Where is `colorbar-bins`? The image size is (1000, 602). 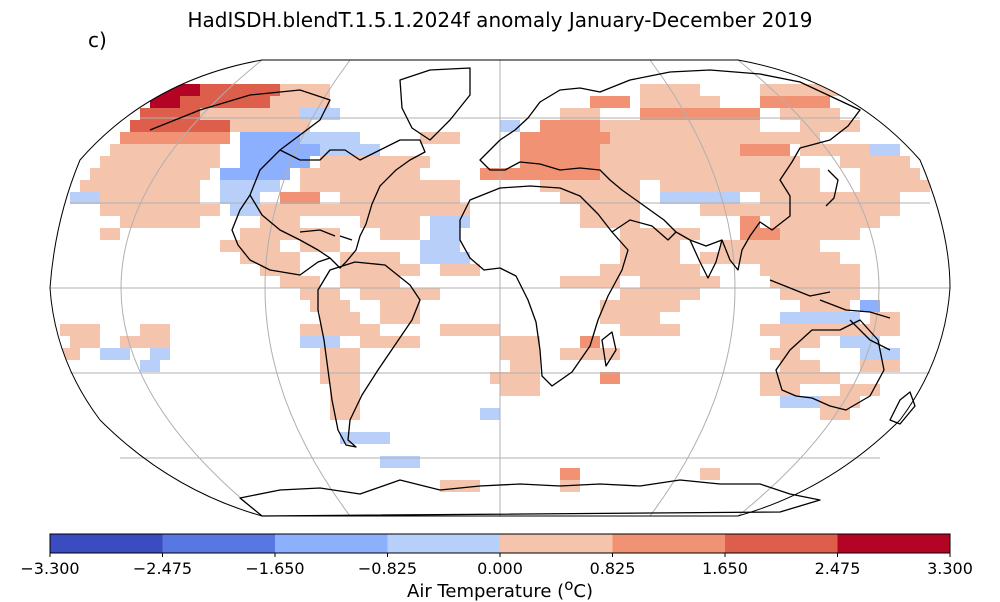 colorbar-bins is located at coordinates (500, 543).